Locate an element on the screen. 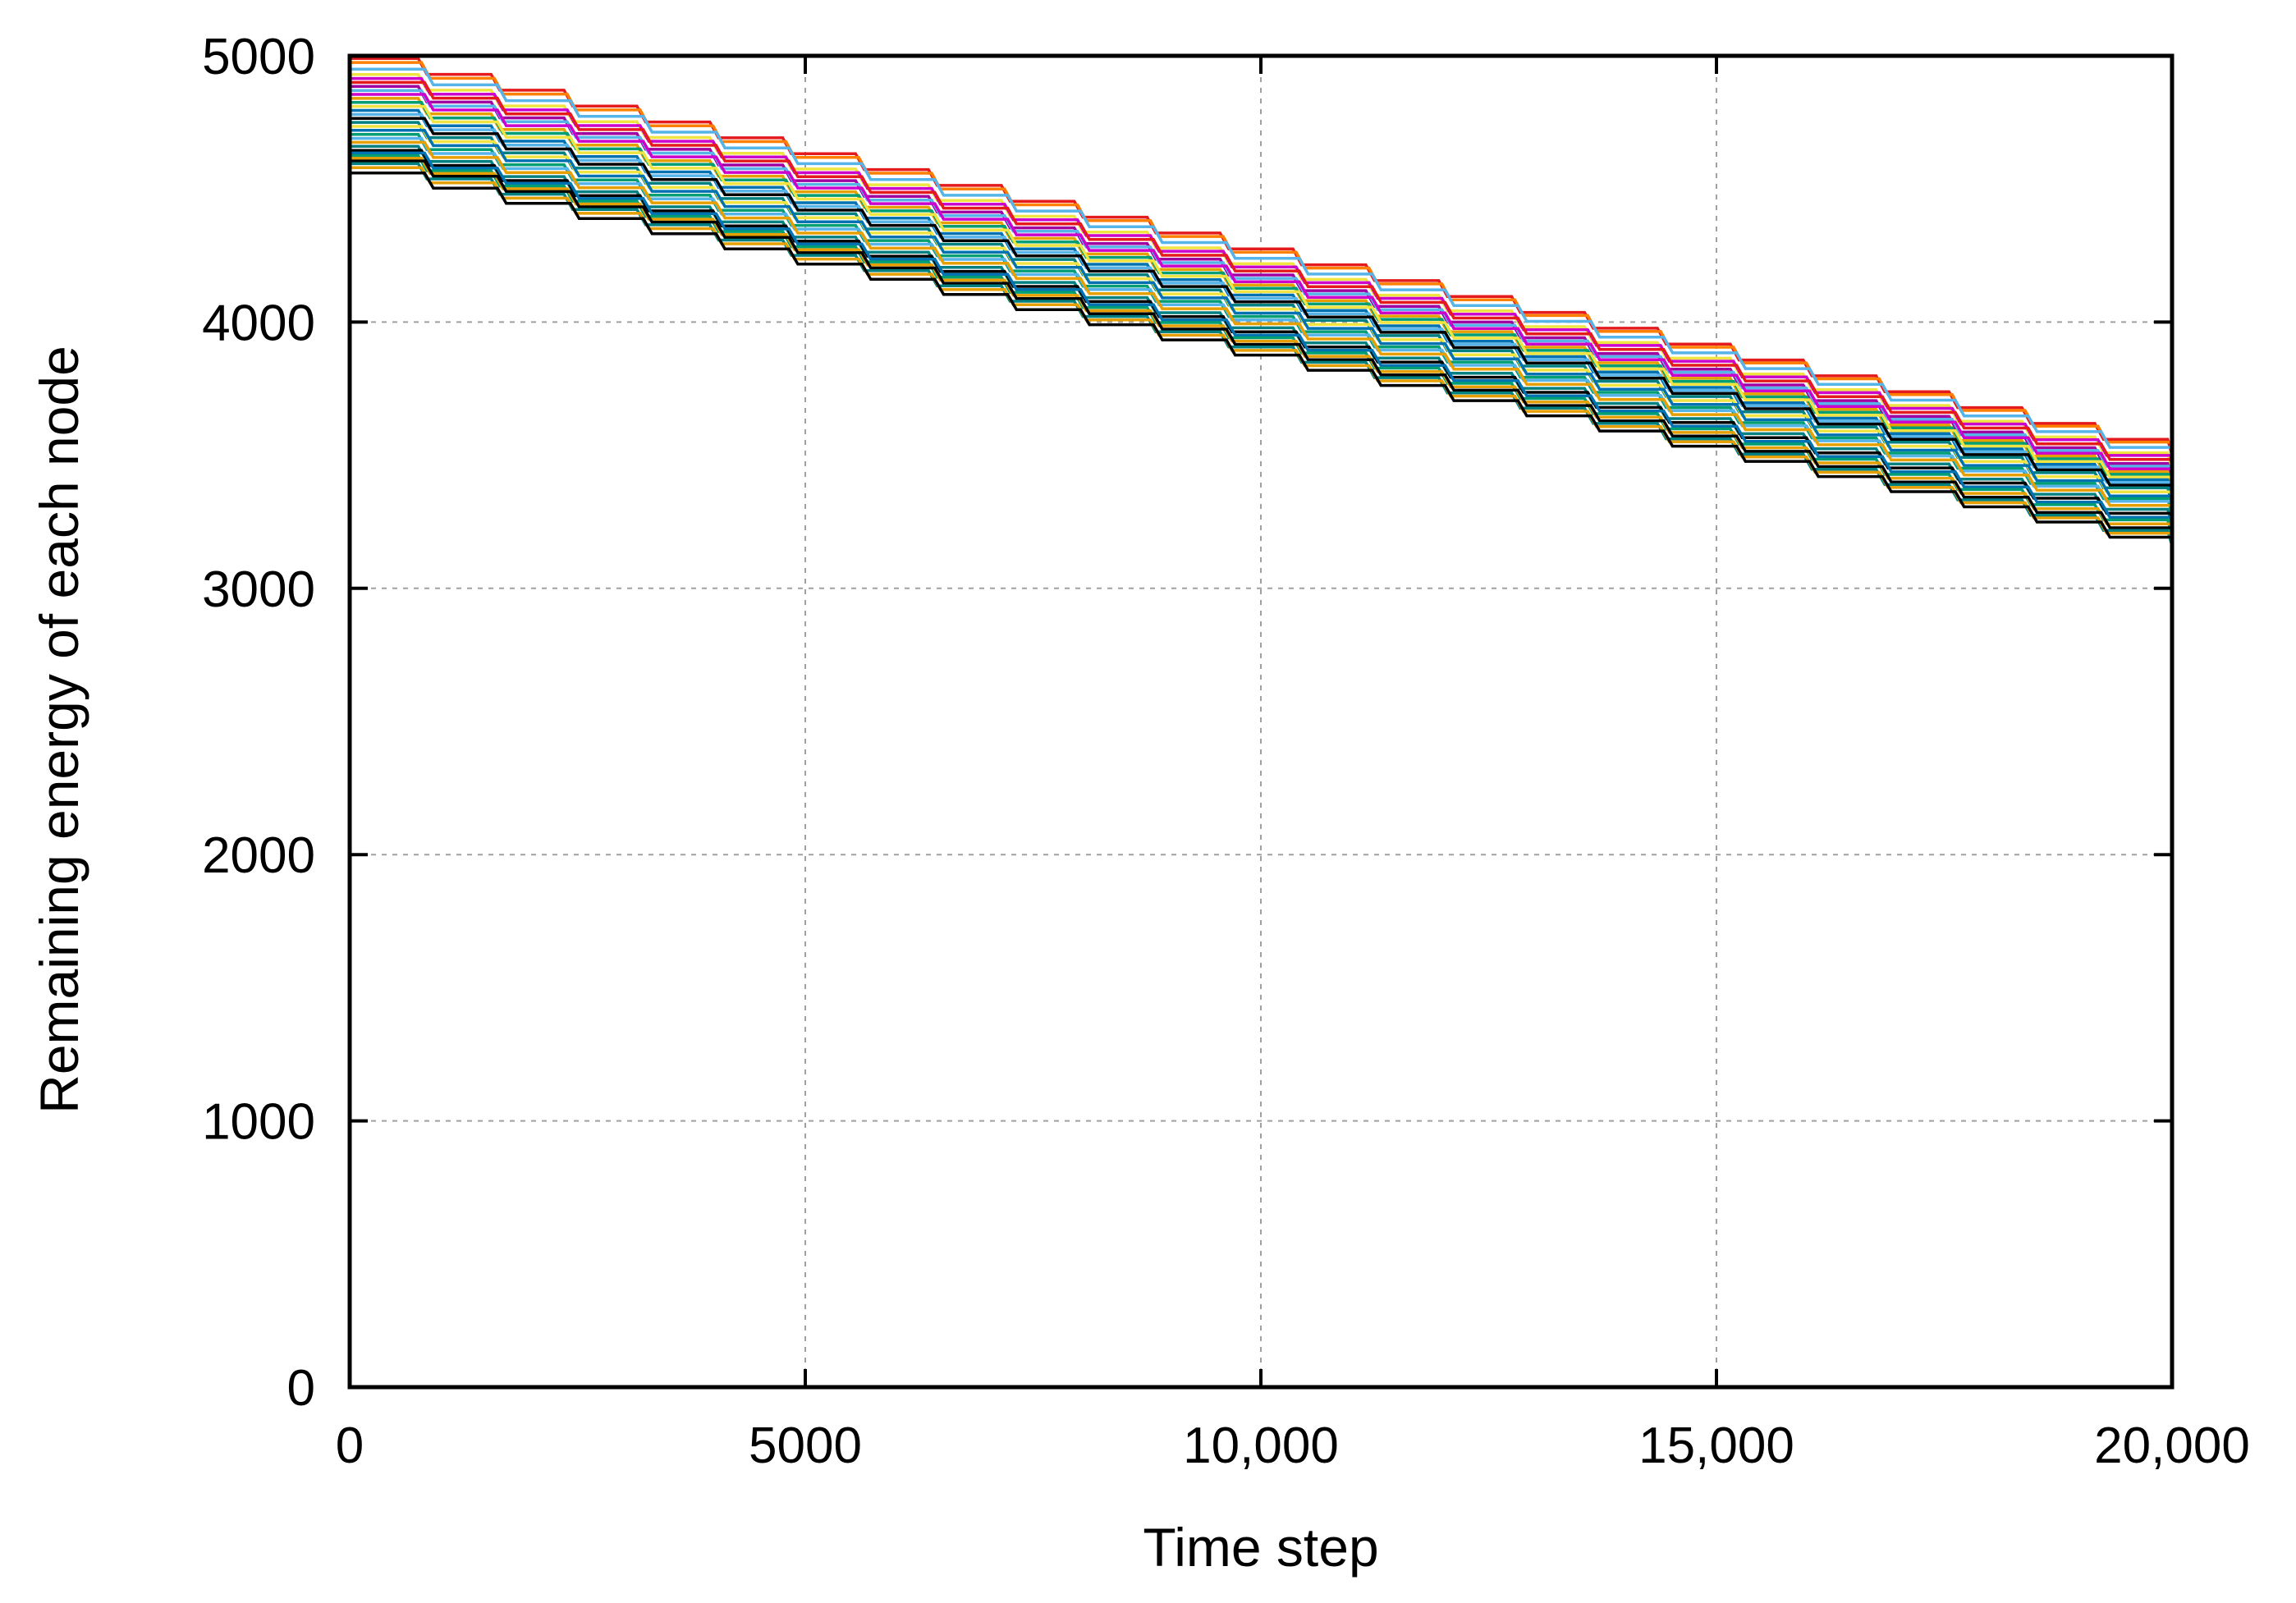 The width and height of the screenshot is (2296, 1603). y-tick-label: 0 is located at coordinates (301, 1388).